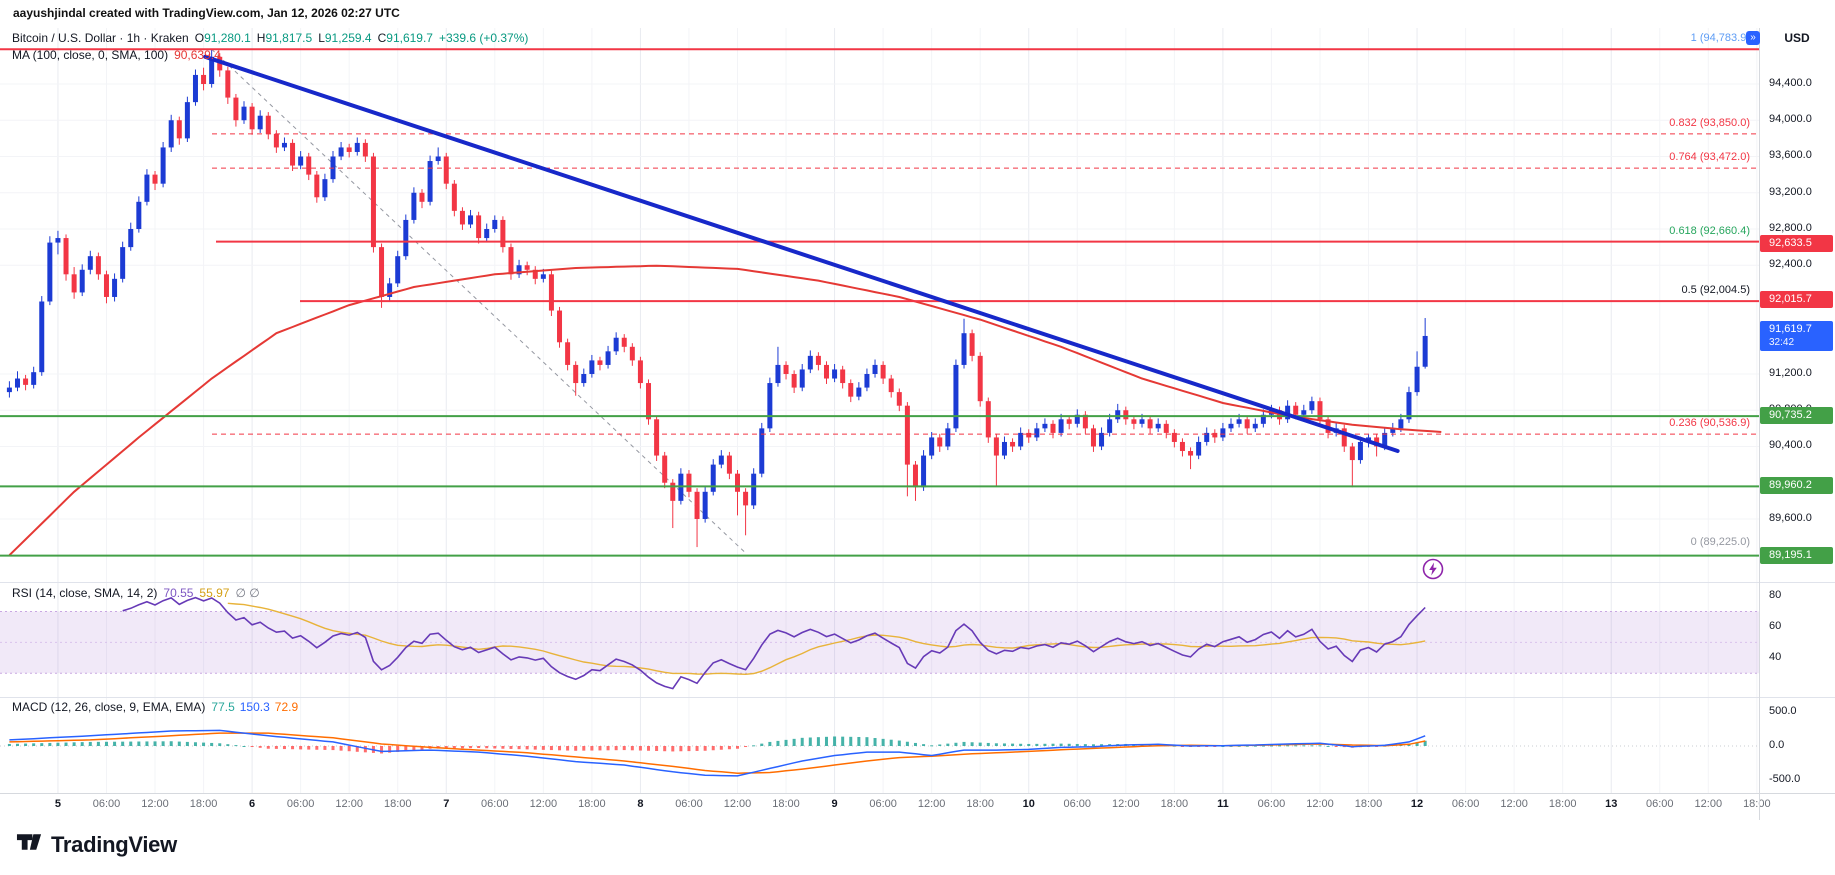  I want to click on price-badge-value: 91,619.7, so click(1790, 328).